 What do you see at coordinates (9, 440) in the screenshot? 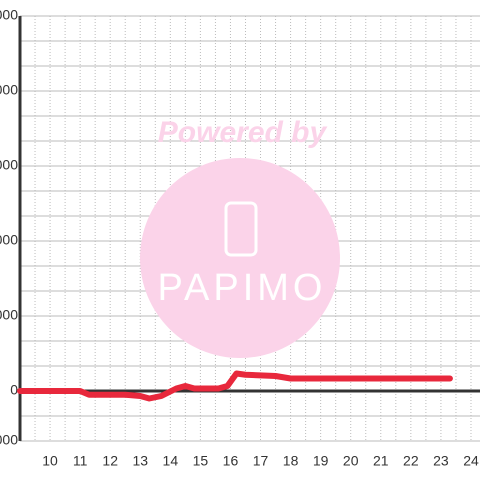
I see `y-tick-label: -20,000` at bounding box center [9, 440].